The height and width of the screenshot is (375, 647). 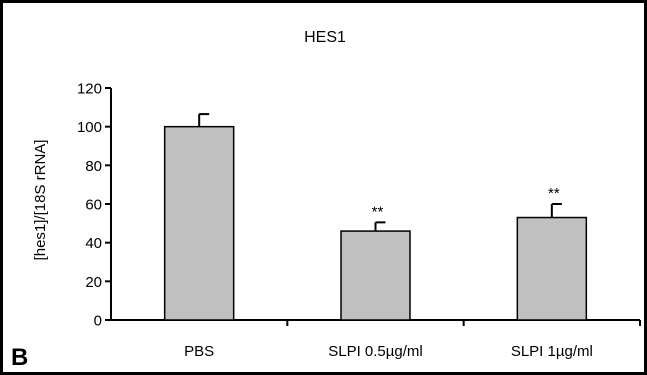 What do you see at coordinates (89, 89) in the screenshot?
I see `y-tick-label: 120` at bounding box center [89, 89].